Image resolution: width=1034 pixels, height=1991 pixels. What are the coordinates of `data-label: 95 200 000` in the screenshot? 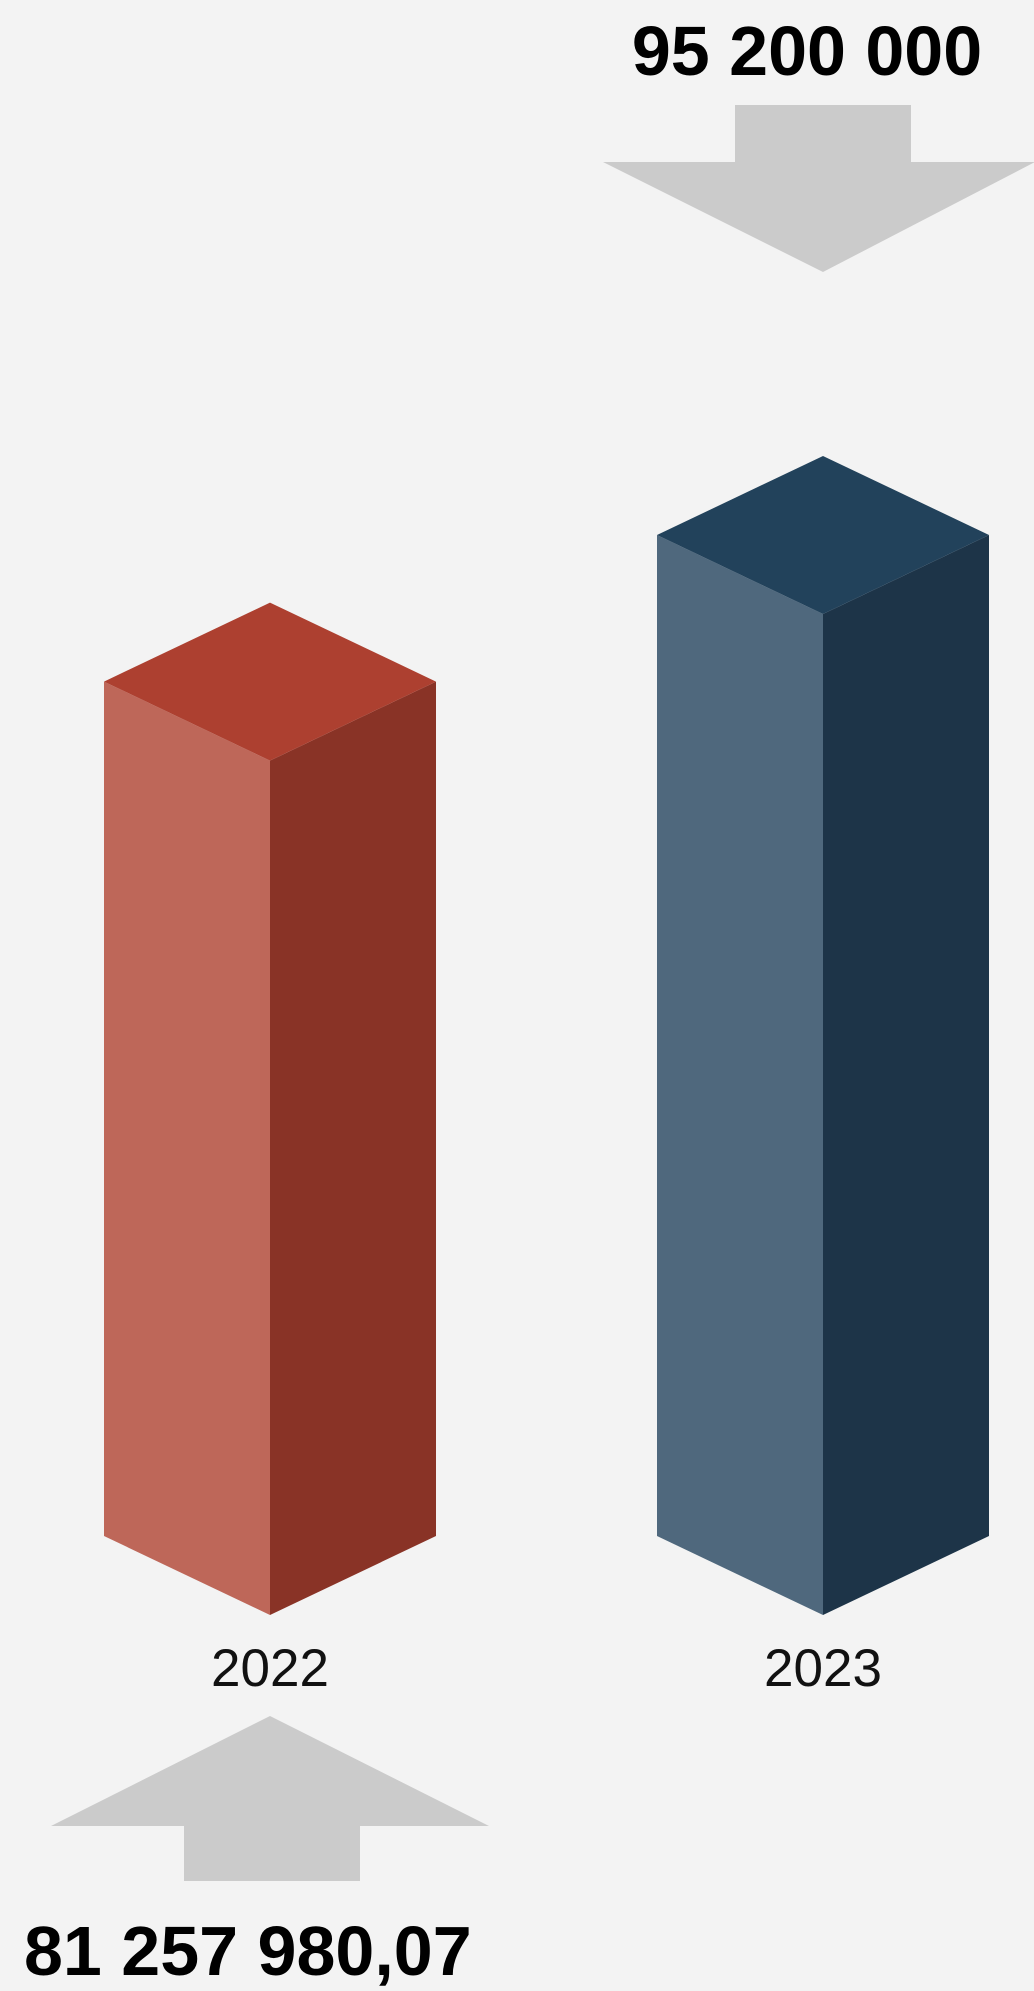 It's located at (807, 51).